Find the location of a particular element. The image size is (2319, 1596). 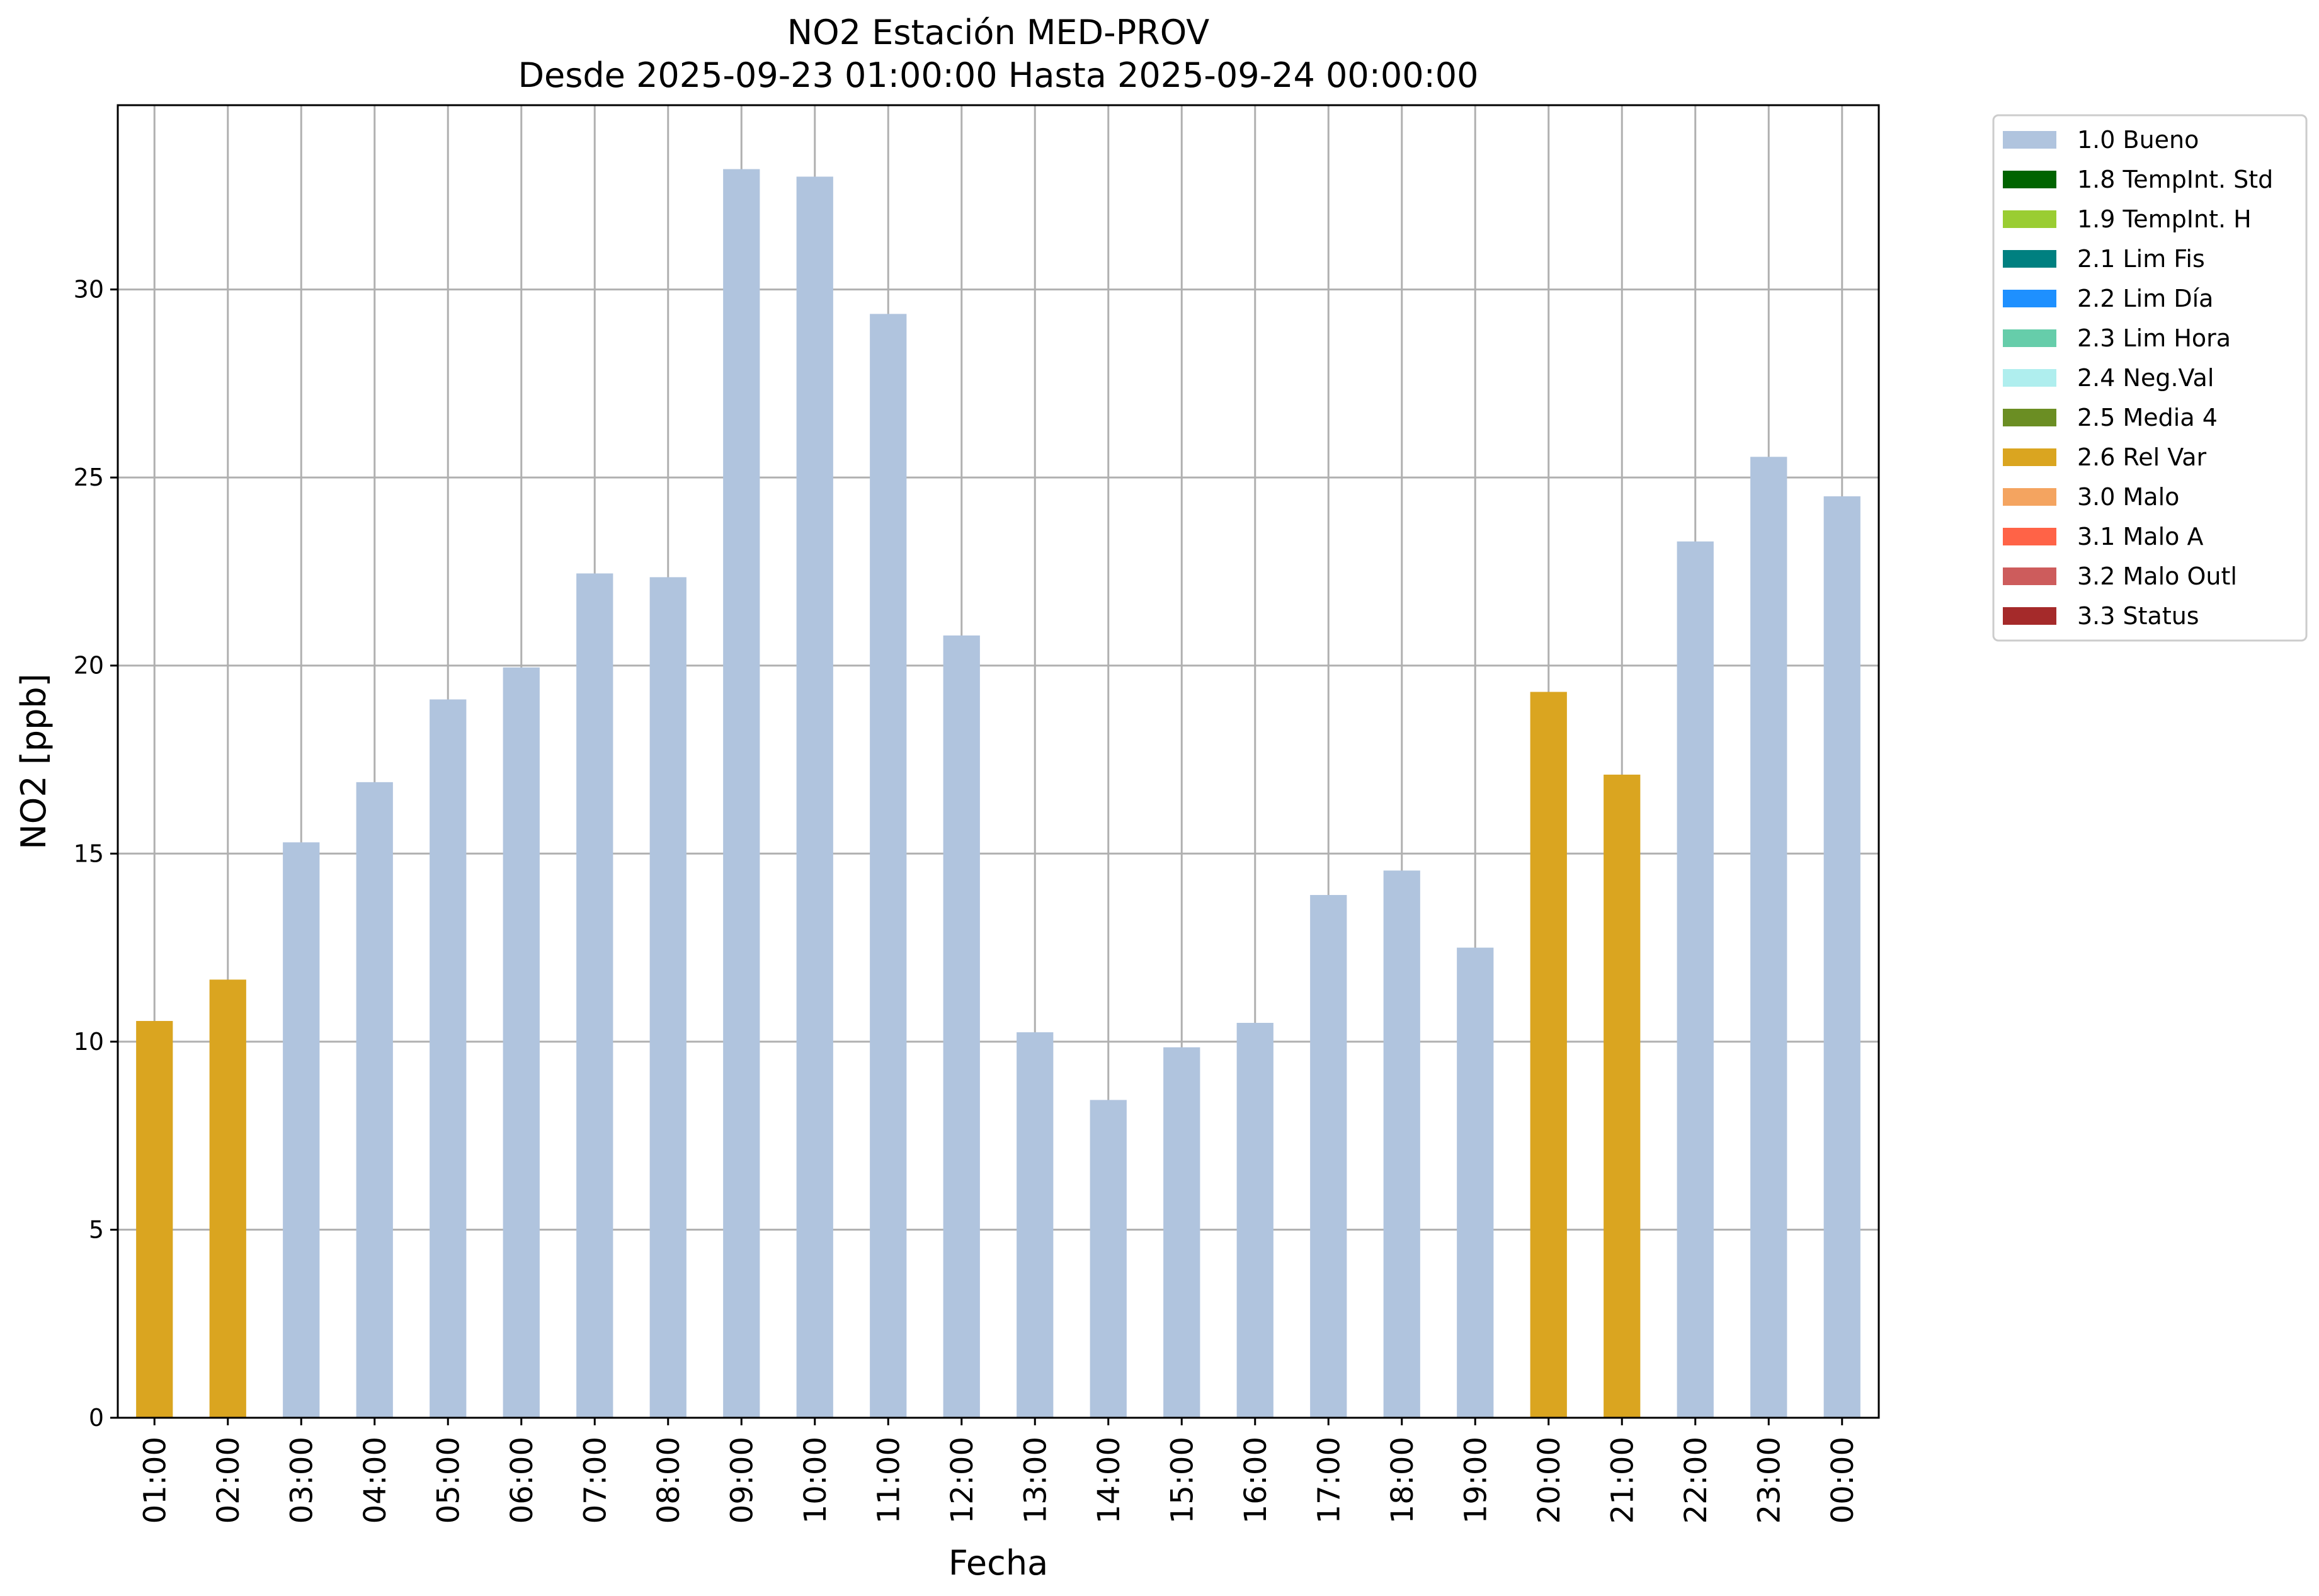

x-tick-label: 10:00 is located at coordinates (815, 1480).